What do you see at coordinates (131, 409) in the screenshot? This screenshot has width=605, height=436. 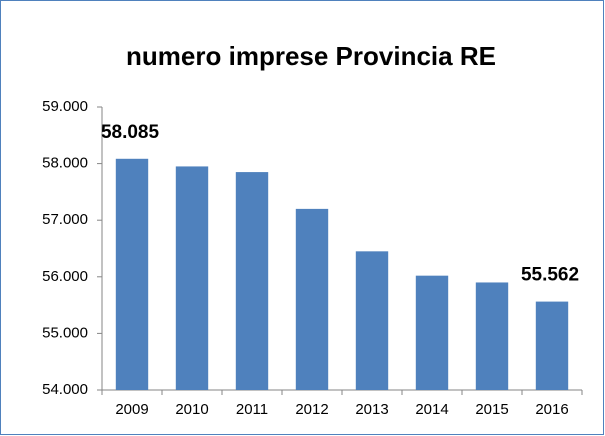 I see `x-tick-label: 2009` at bounding box center [131, 409].